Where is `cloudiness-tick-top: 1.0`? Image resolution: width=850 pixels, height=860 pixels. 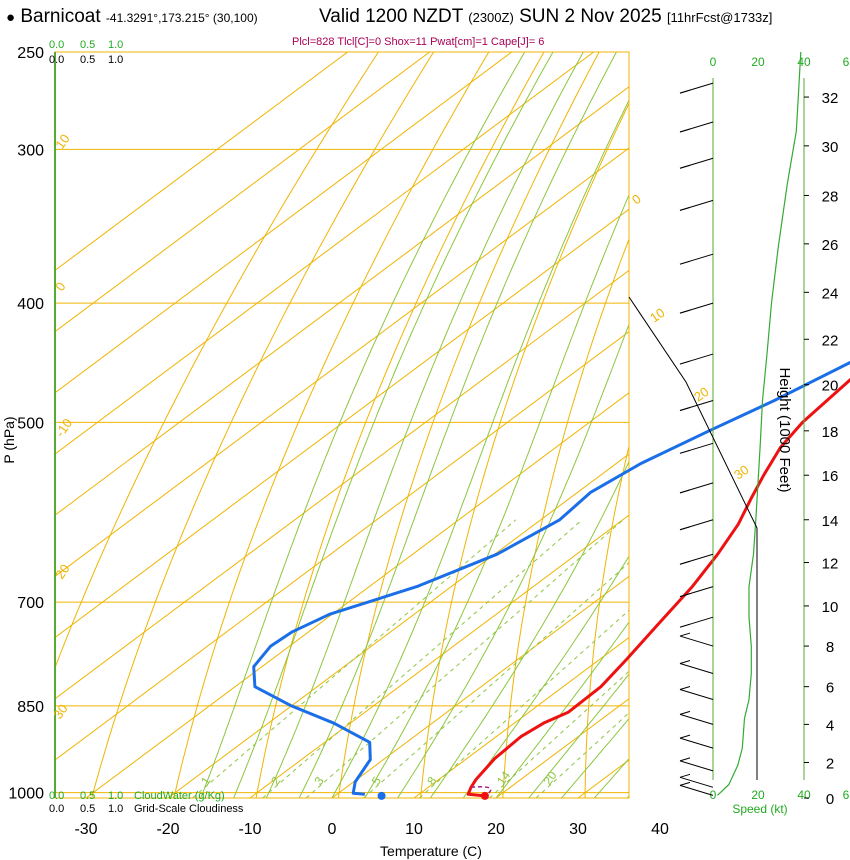
cloudiness-tick-top: 1.0 is located at coordinates (115, 60).